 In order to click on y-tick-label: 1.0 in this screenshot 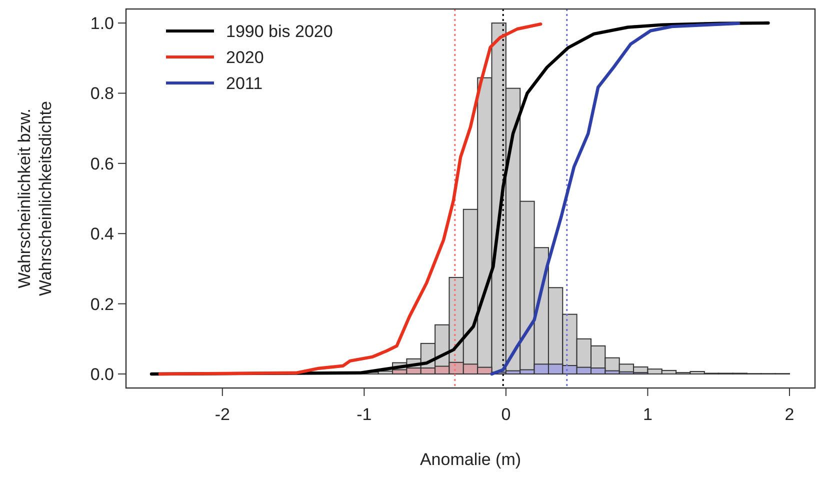, I will do `click(102, 24)`.